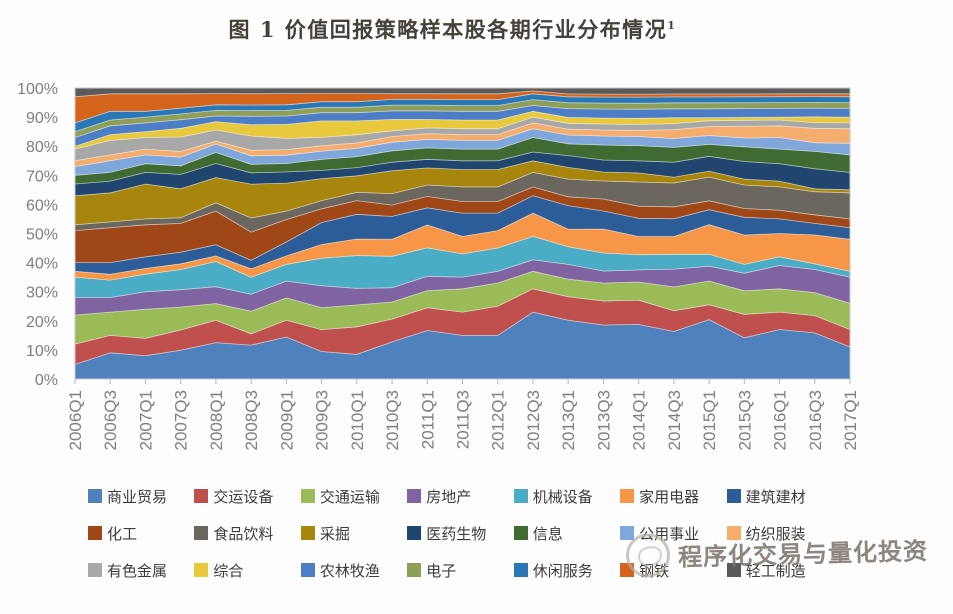 The height and width of the screenshot is (614, 953). What do you see at coordinates (181, 420) in the screenshot?
I see `x-axis-tick-label: 2007Q3` at bounding box center [181, 420].